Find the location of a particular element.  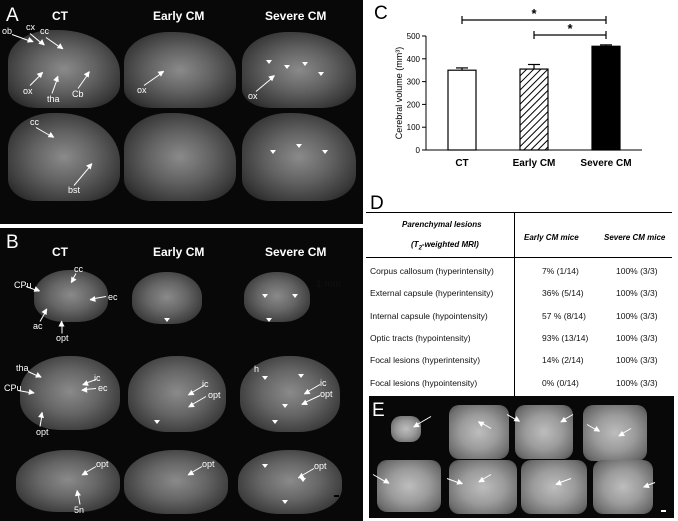

label-cpu: CPu is located at coordinates (23, 285).